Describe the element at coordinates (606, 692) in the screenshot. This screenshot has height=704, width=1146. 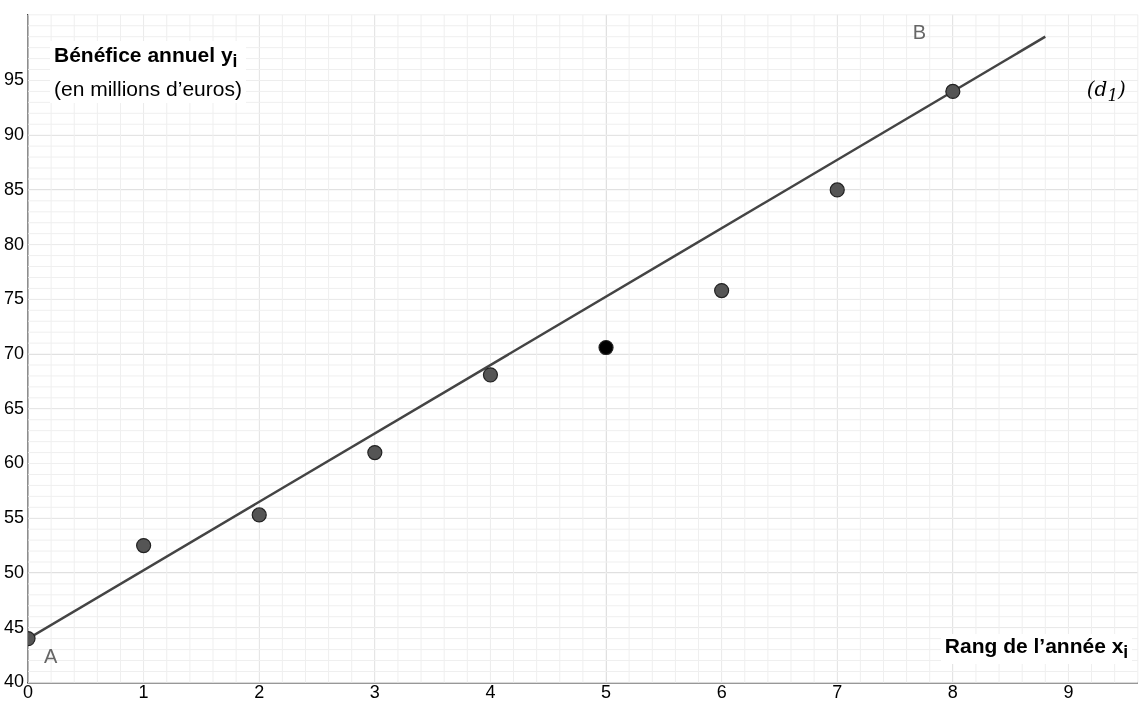
I see `x-tick-label: 5` at that location.